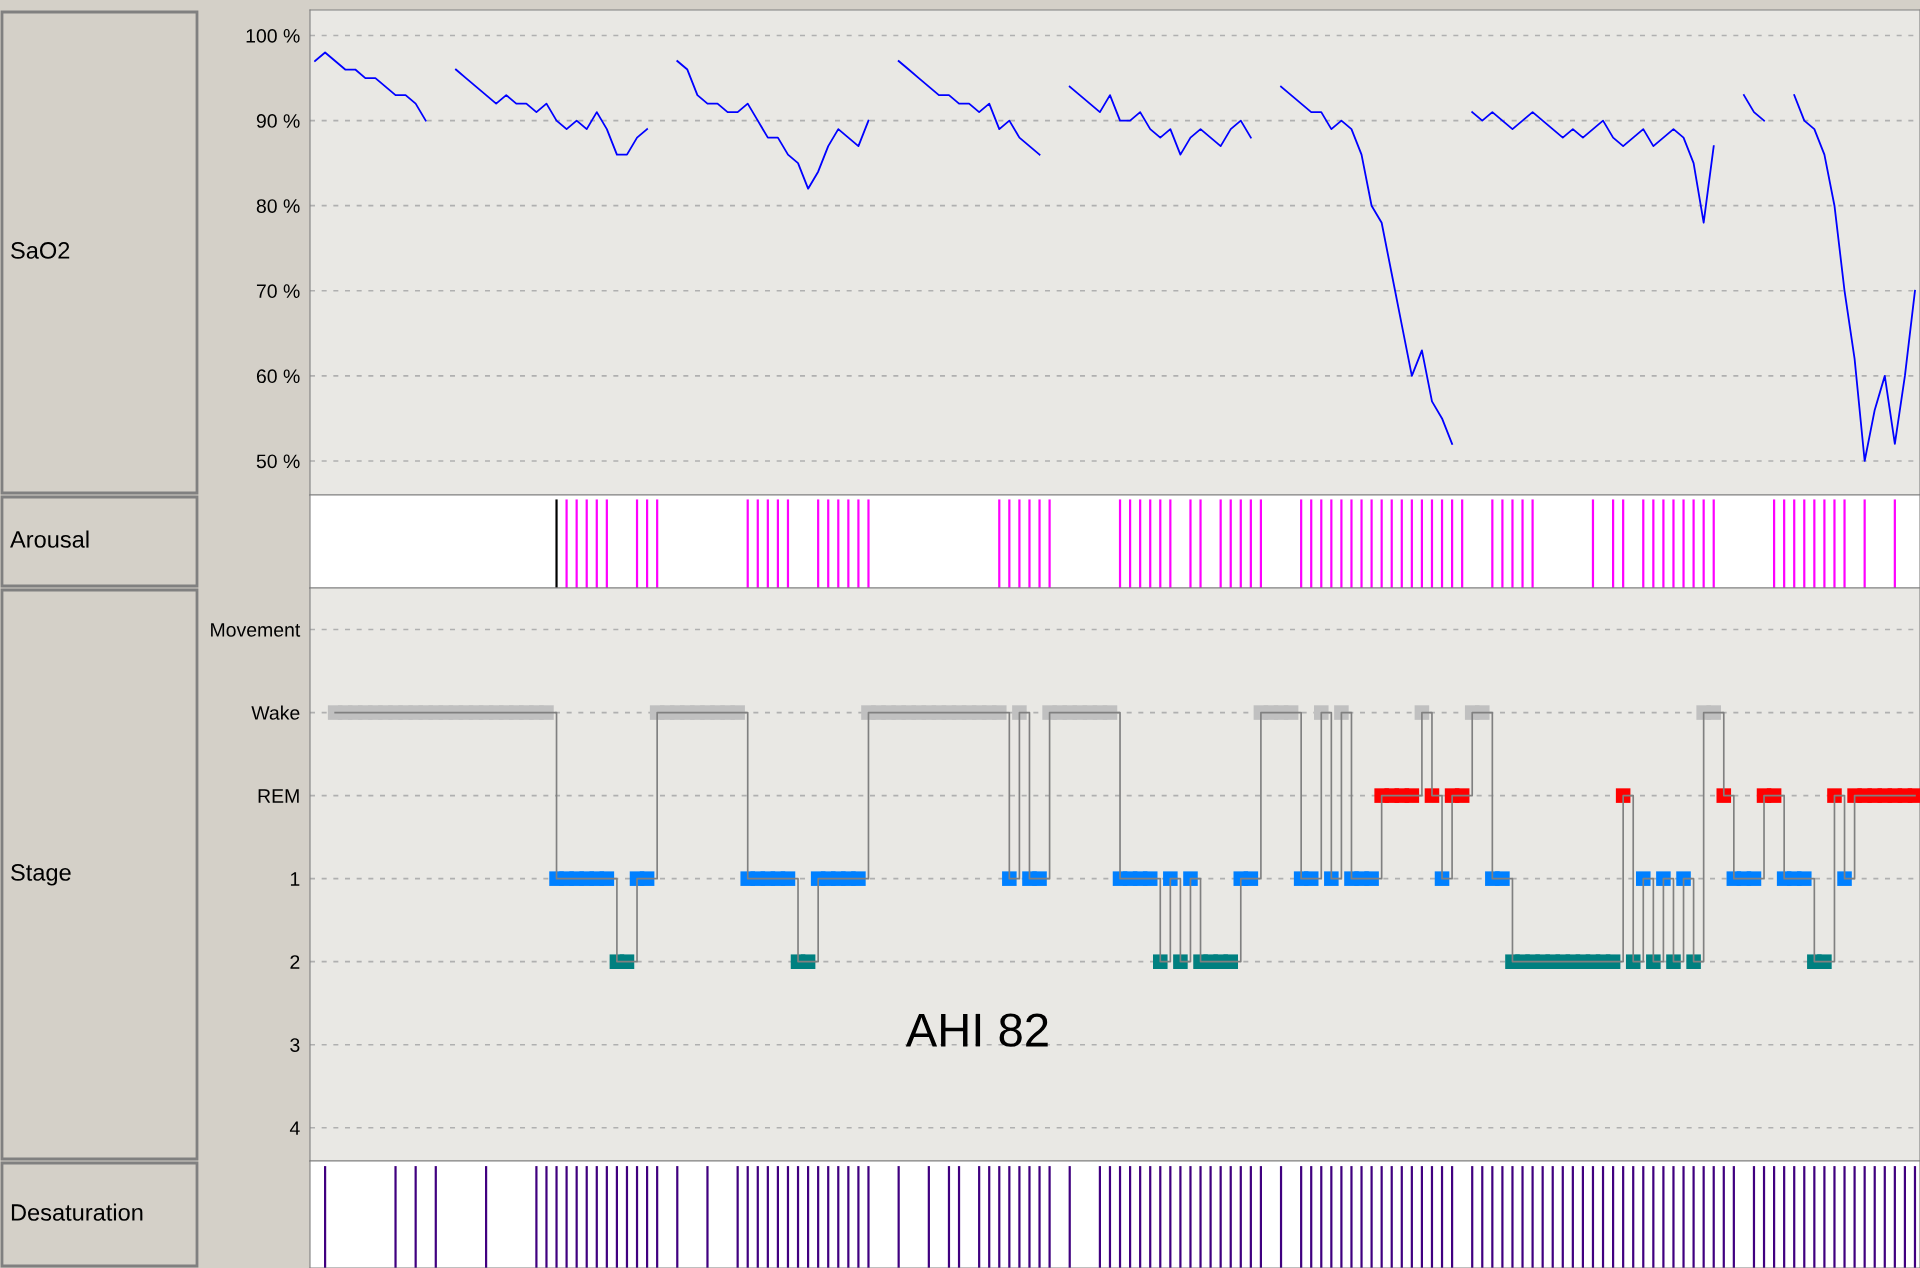 The width and height of the screenshot is (1920, 1268). What do you see at coordinates (278, 376) in the screenshot?
I see `y-tick-label: 60 %` at bounding box center [278, 376].